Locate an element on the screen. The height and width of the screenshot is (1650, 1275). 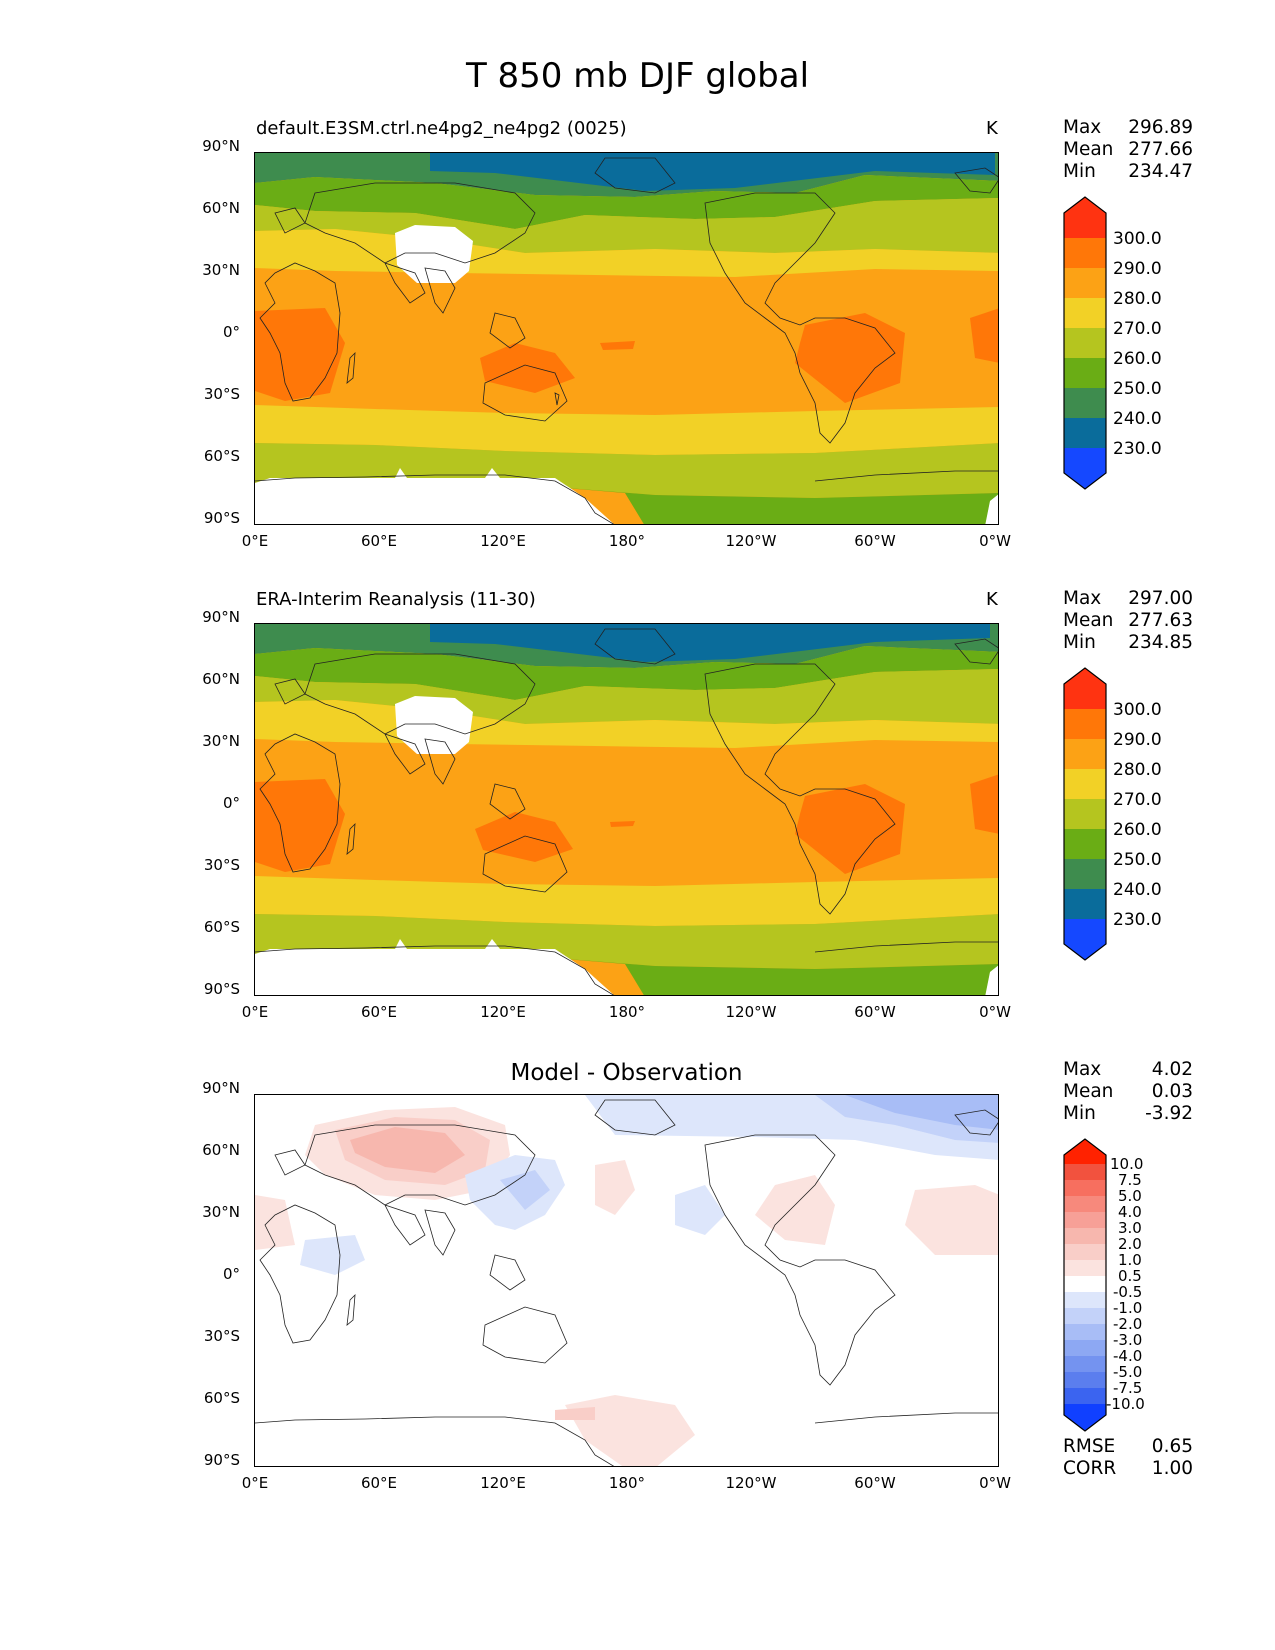
colorbar-label: 4.0 is located at coordinates (1130, 1212).